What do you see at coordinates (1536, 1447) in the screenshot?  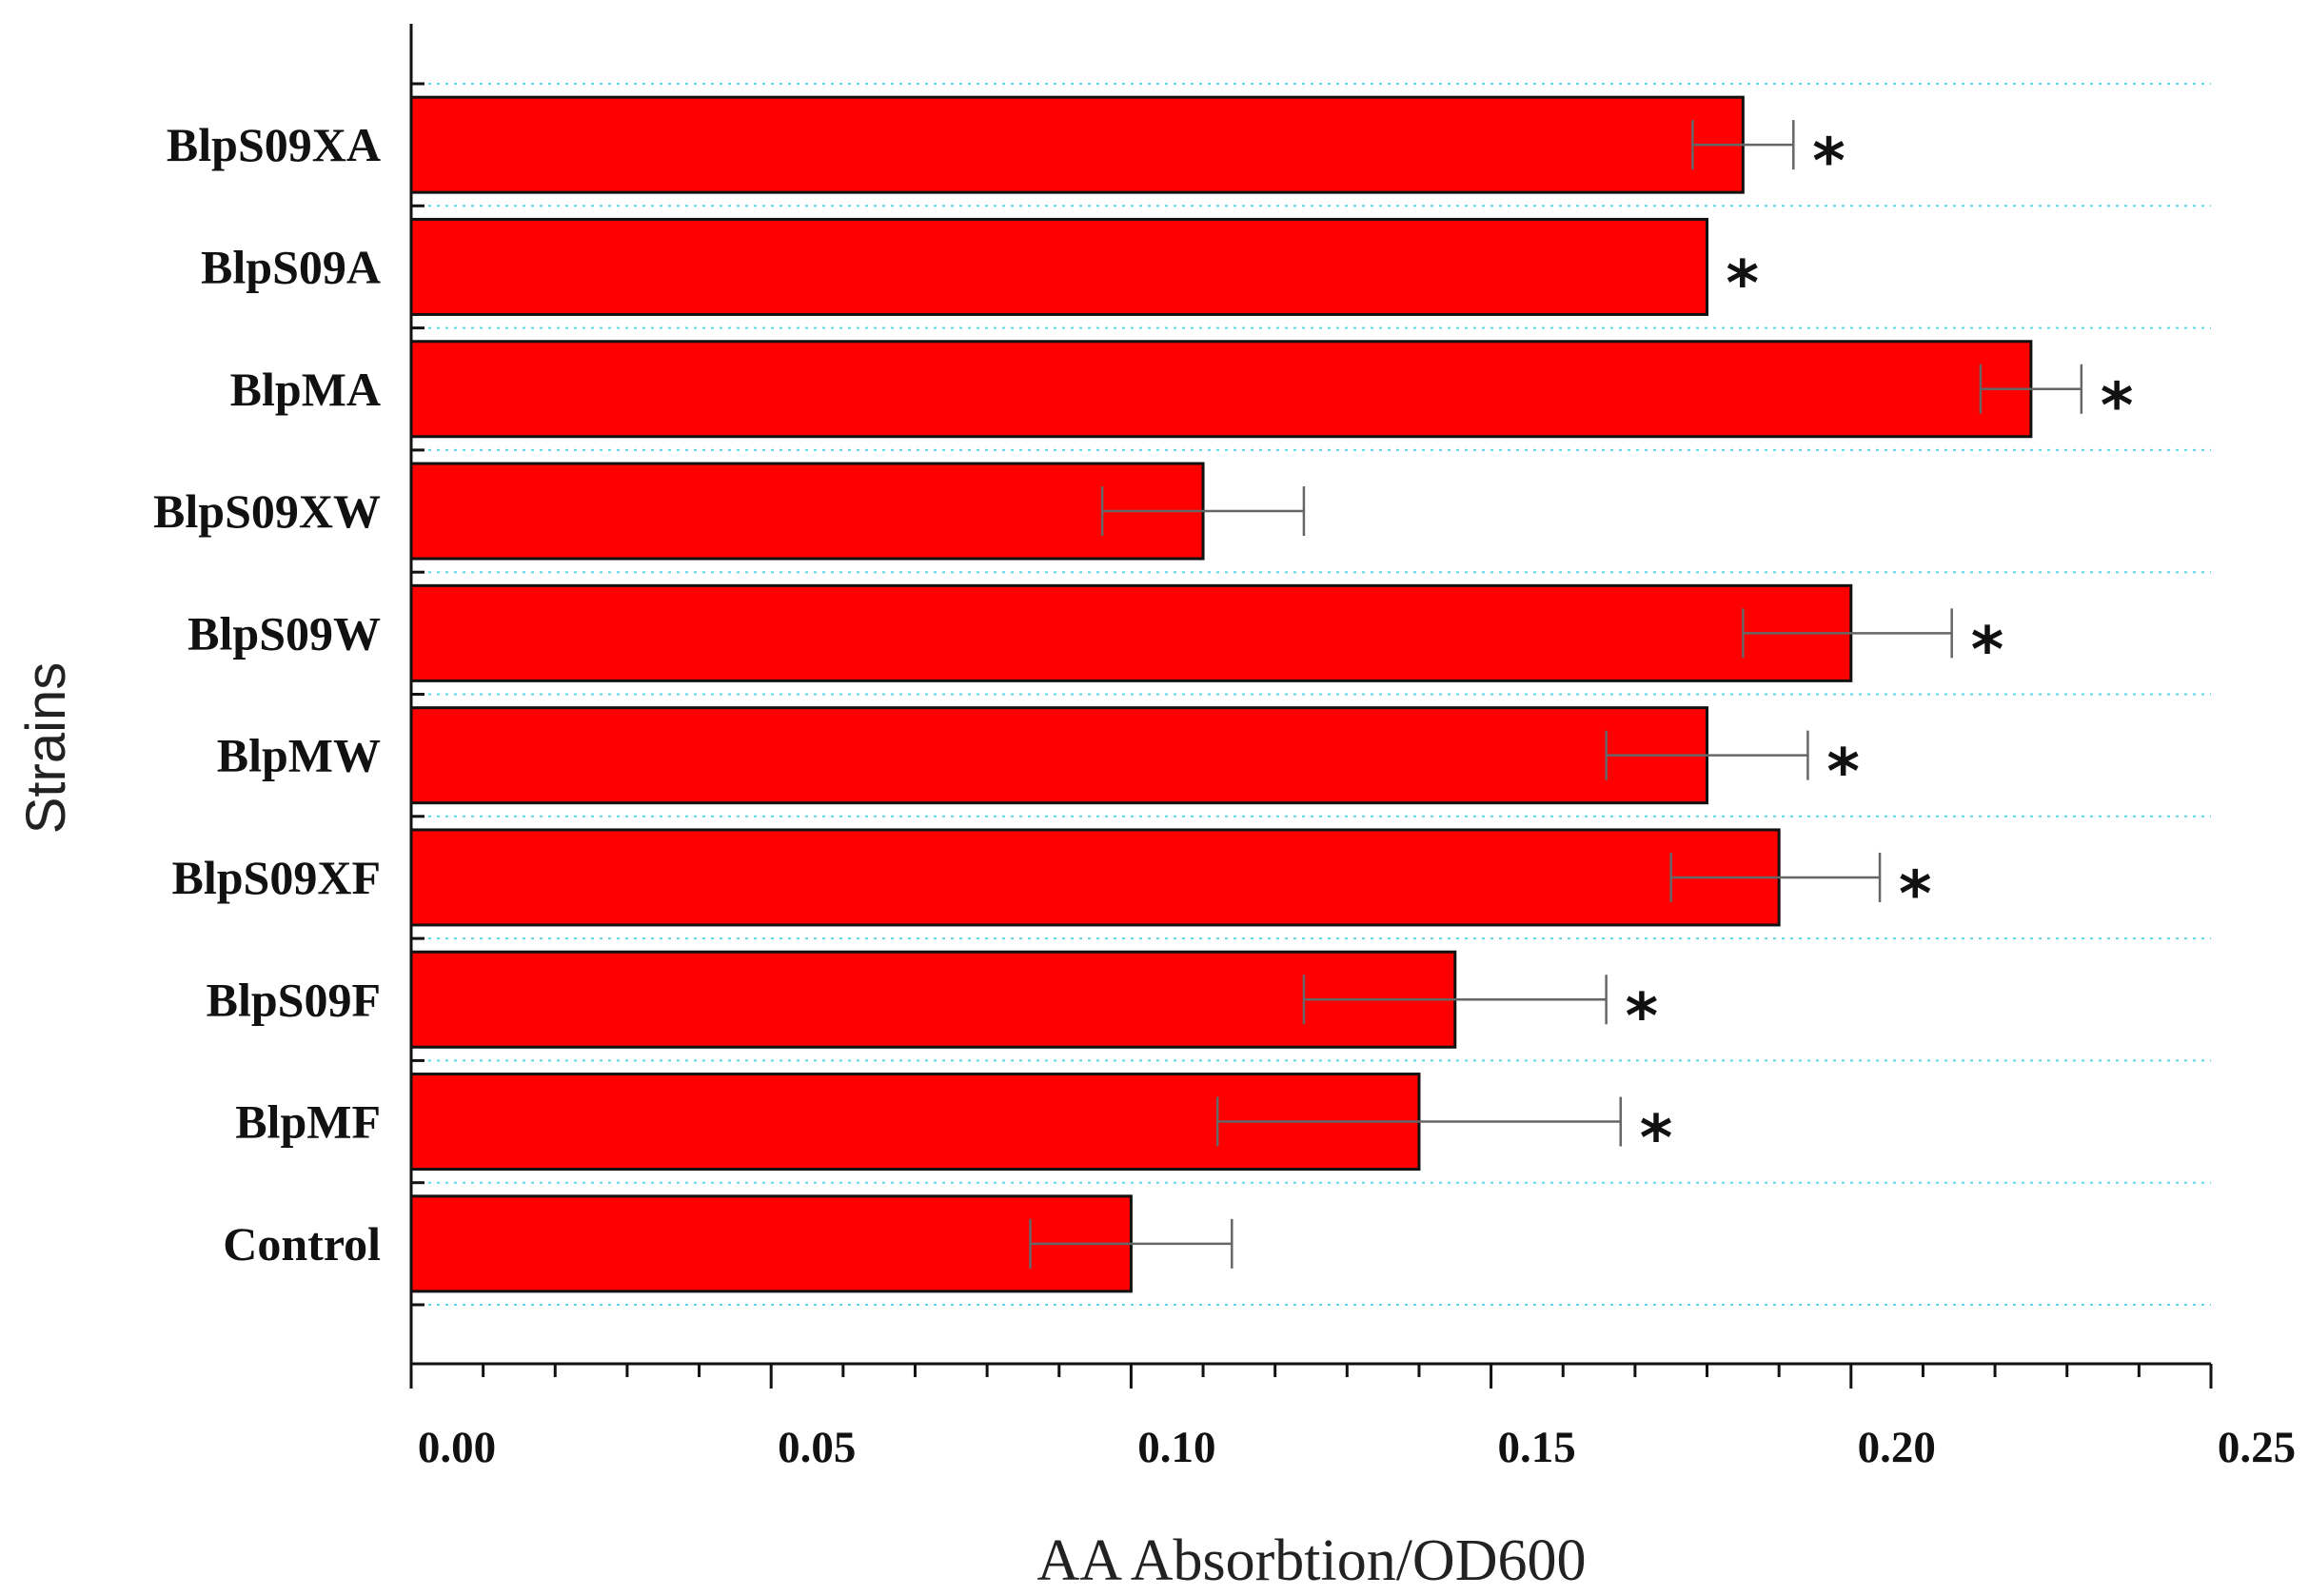 I see `x-tick-label: 0.15` at bounding box center [1536, 1447].